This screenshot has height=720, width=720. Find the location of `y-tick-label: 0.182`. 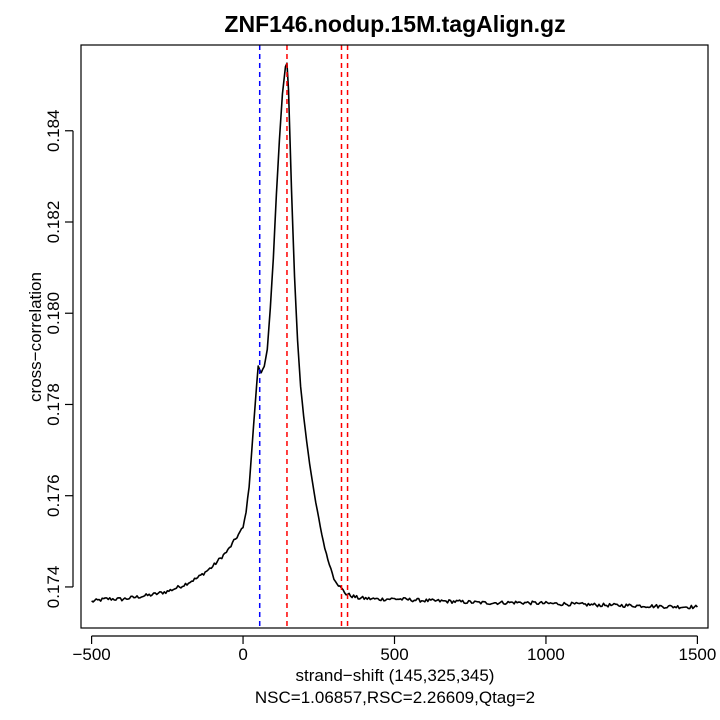

y-tick-label: 0.182 is located at coordinates (53, 222).